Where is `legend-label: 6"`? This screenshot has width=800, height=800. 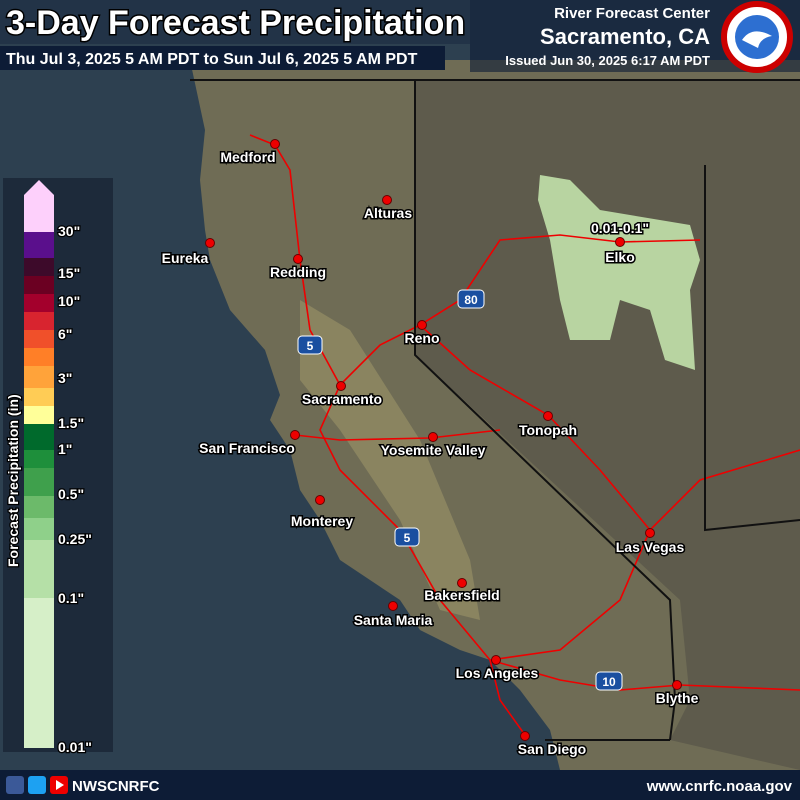 legend-label: 6" is located at coordinates (65, 334).